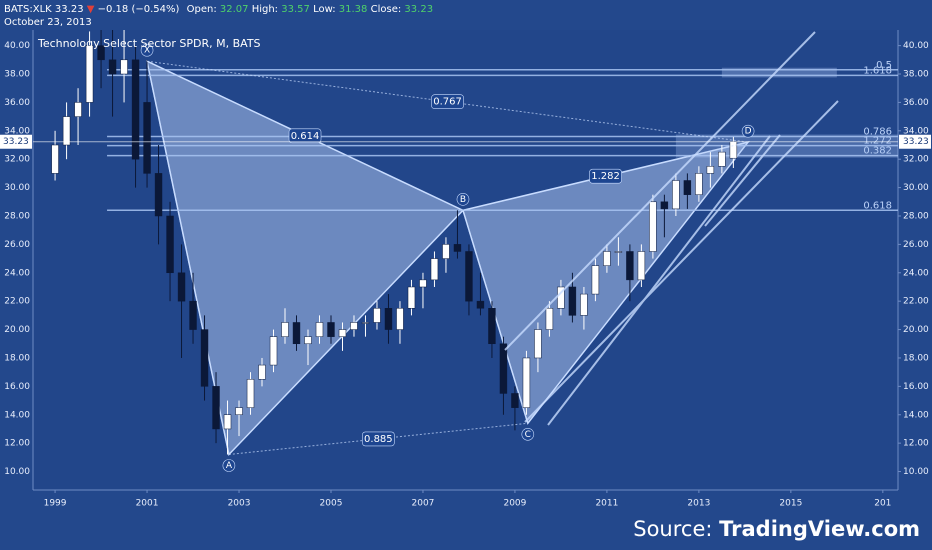  I want to click on fib-label: 0.382, so click(877, 151).